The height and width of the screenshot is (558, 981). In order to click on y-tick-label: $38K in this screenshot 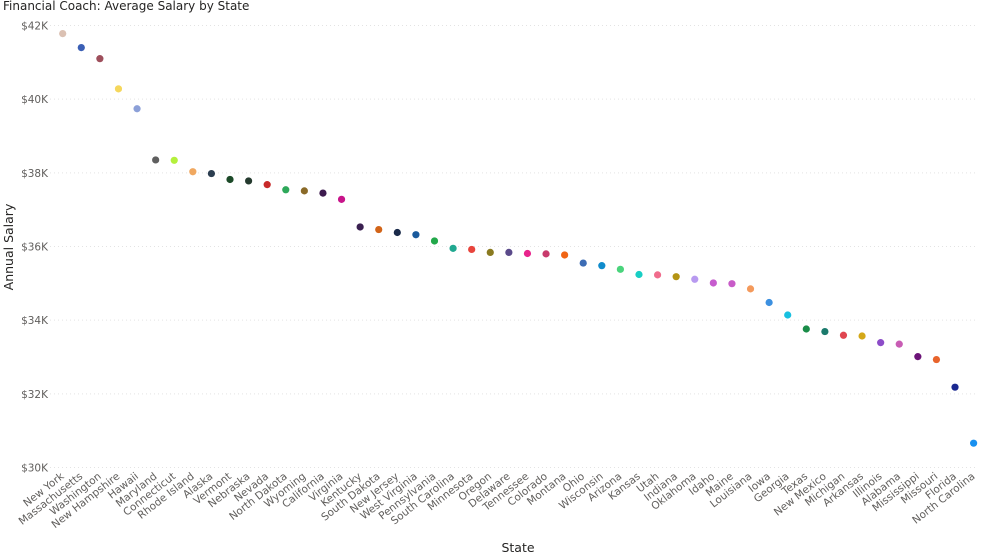, I will do `click(35, 174)`.